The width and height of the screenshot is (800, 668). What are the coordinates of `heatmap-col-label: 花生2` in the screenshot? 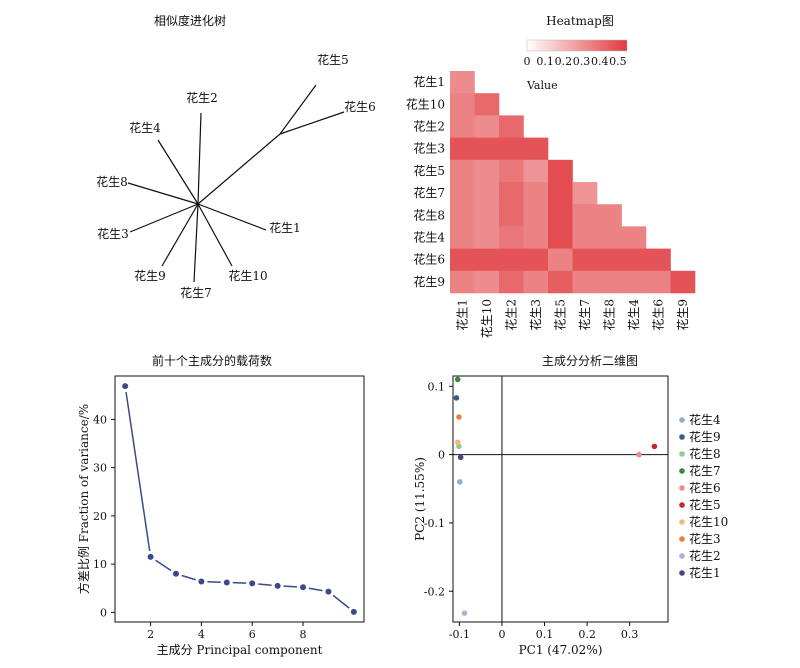 It's located at (510, 315).